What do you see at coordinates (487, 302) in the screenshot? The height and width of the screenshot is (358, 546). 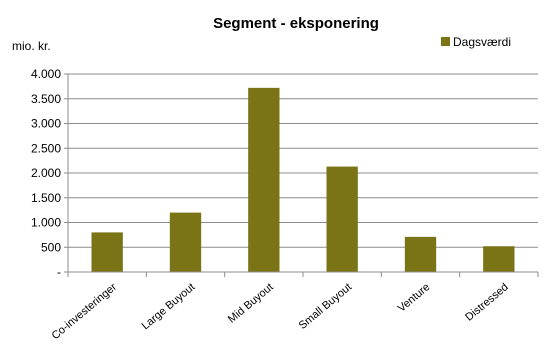 I see `x-tick-label: Distressed` at bounding box center [487, 302].